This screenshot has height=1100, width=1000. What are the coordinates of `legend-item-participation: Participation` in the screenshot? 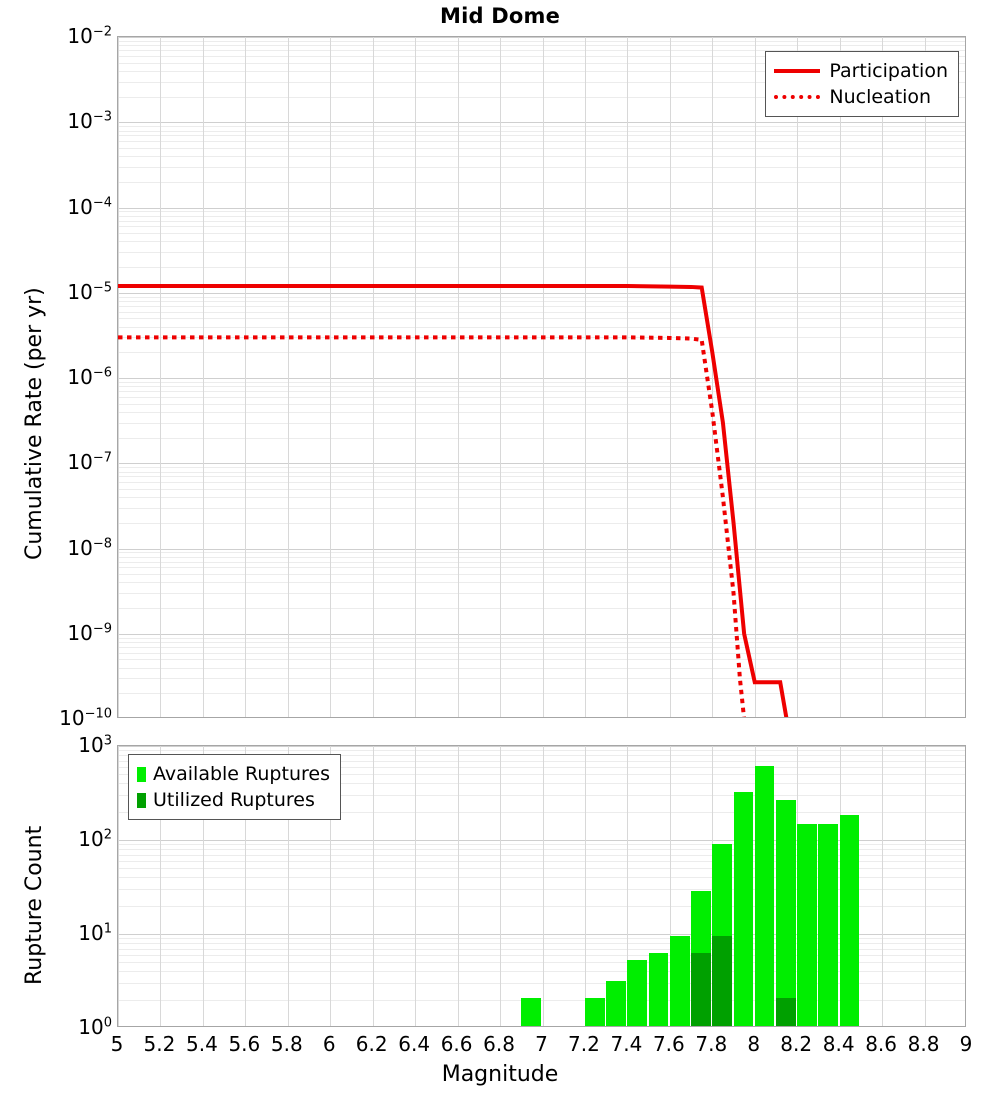 It's located at (861, 71).